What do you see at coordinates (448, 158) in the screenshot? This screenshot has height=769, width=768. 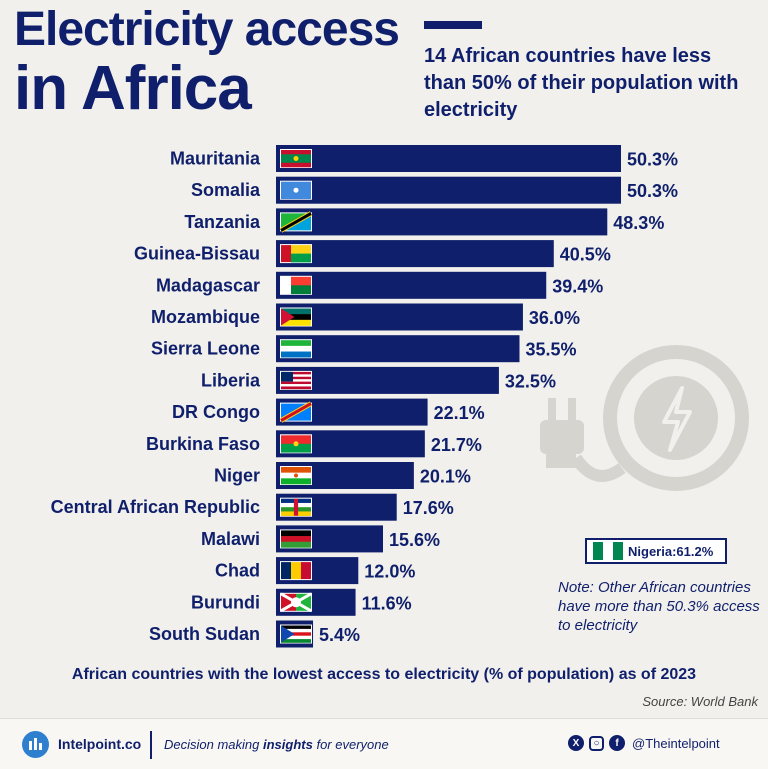 I see `bar-mauritania` at bounding box center [448, 158].